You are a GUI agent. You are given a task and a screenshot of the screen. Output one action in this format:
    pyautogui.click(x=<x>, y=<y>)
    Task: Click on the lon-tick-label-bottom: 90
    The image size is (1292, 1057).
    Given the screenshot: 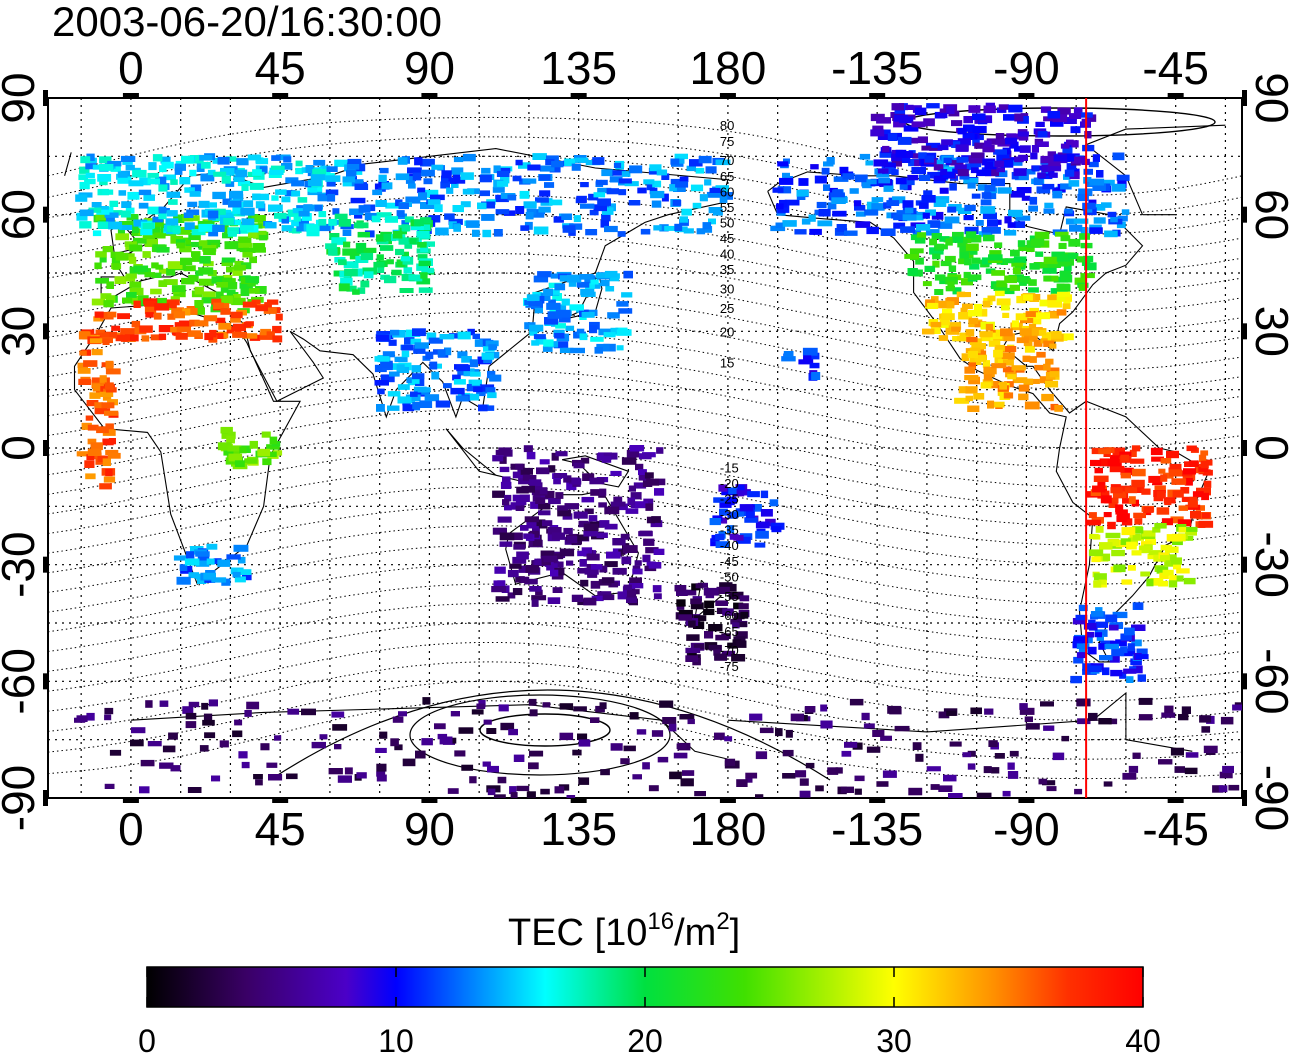 What is the action you would take?
    pyautogui.click(x=429, y=829)
    